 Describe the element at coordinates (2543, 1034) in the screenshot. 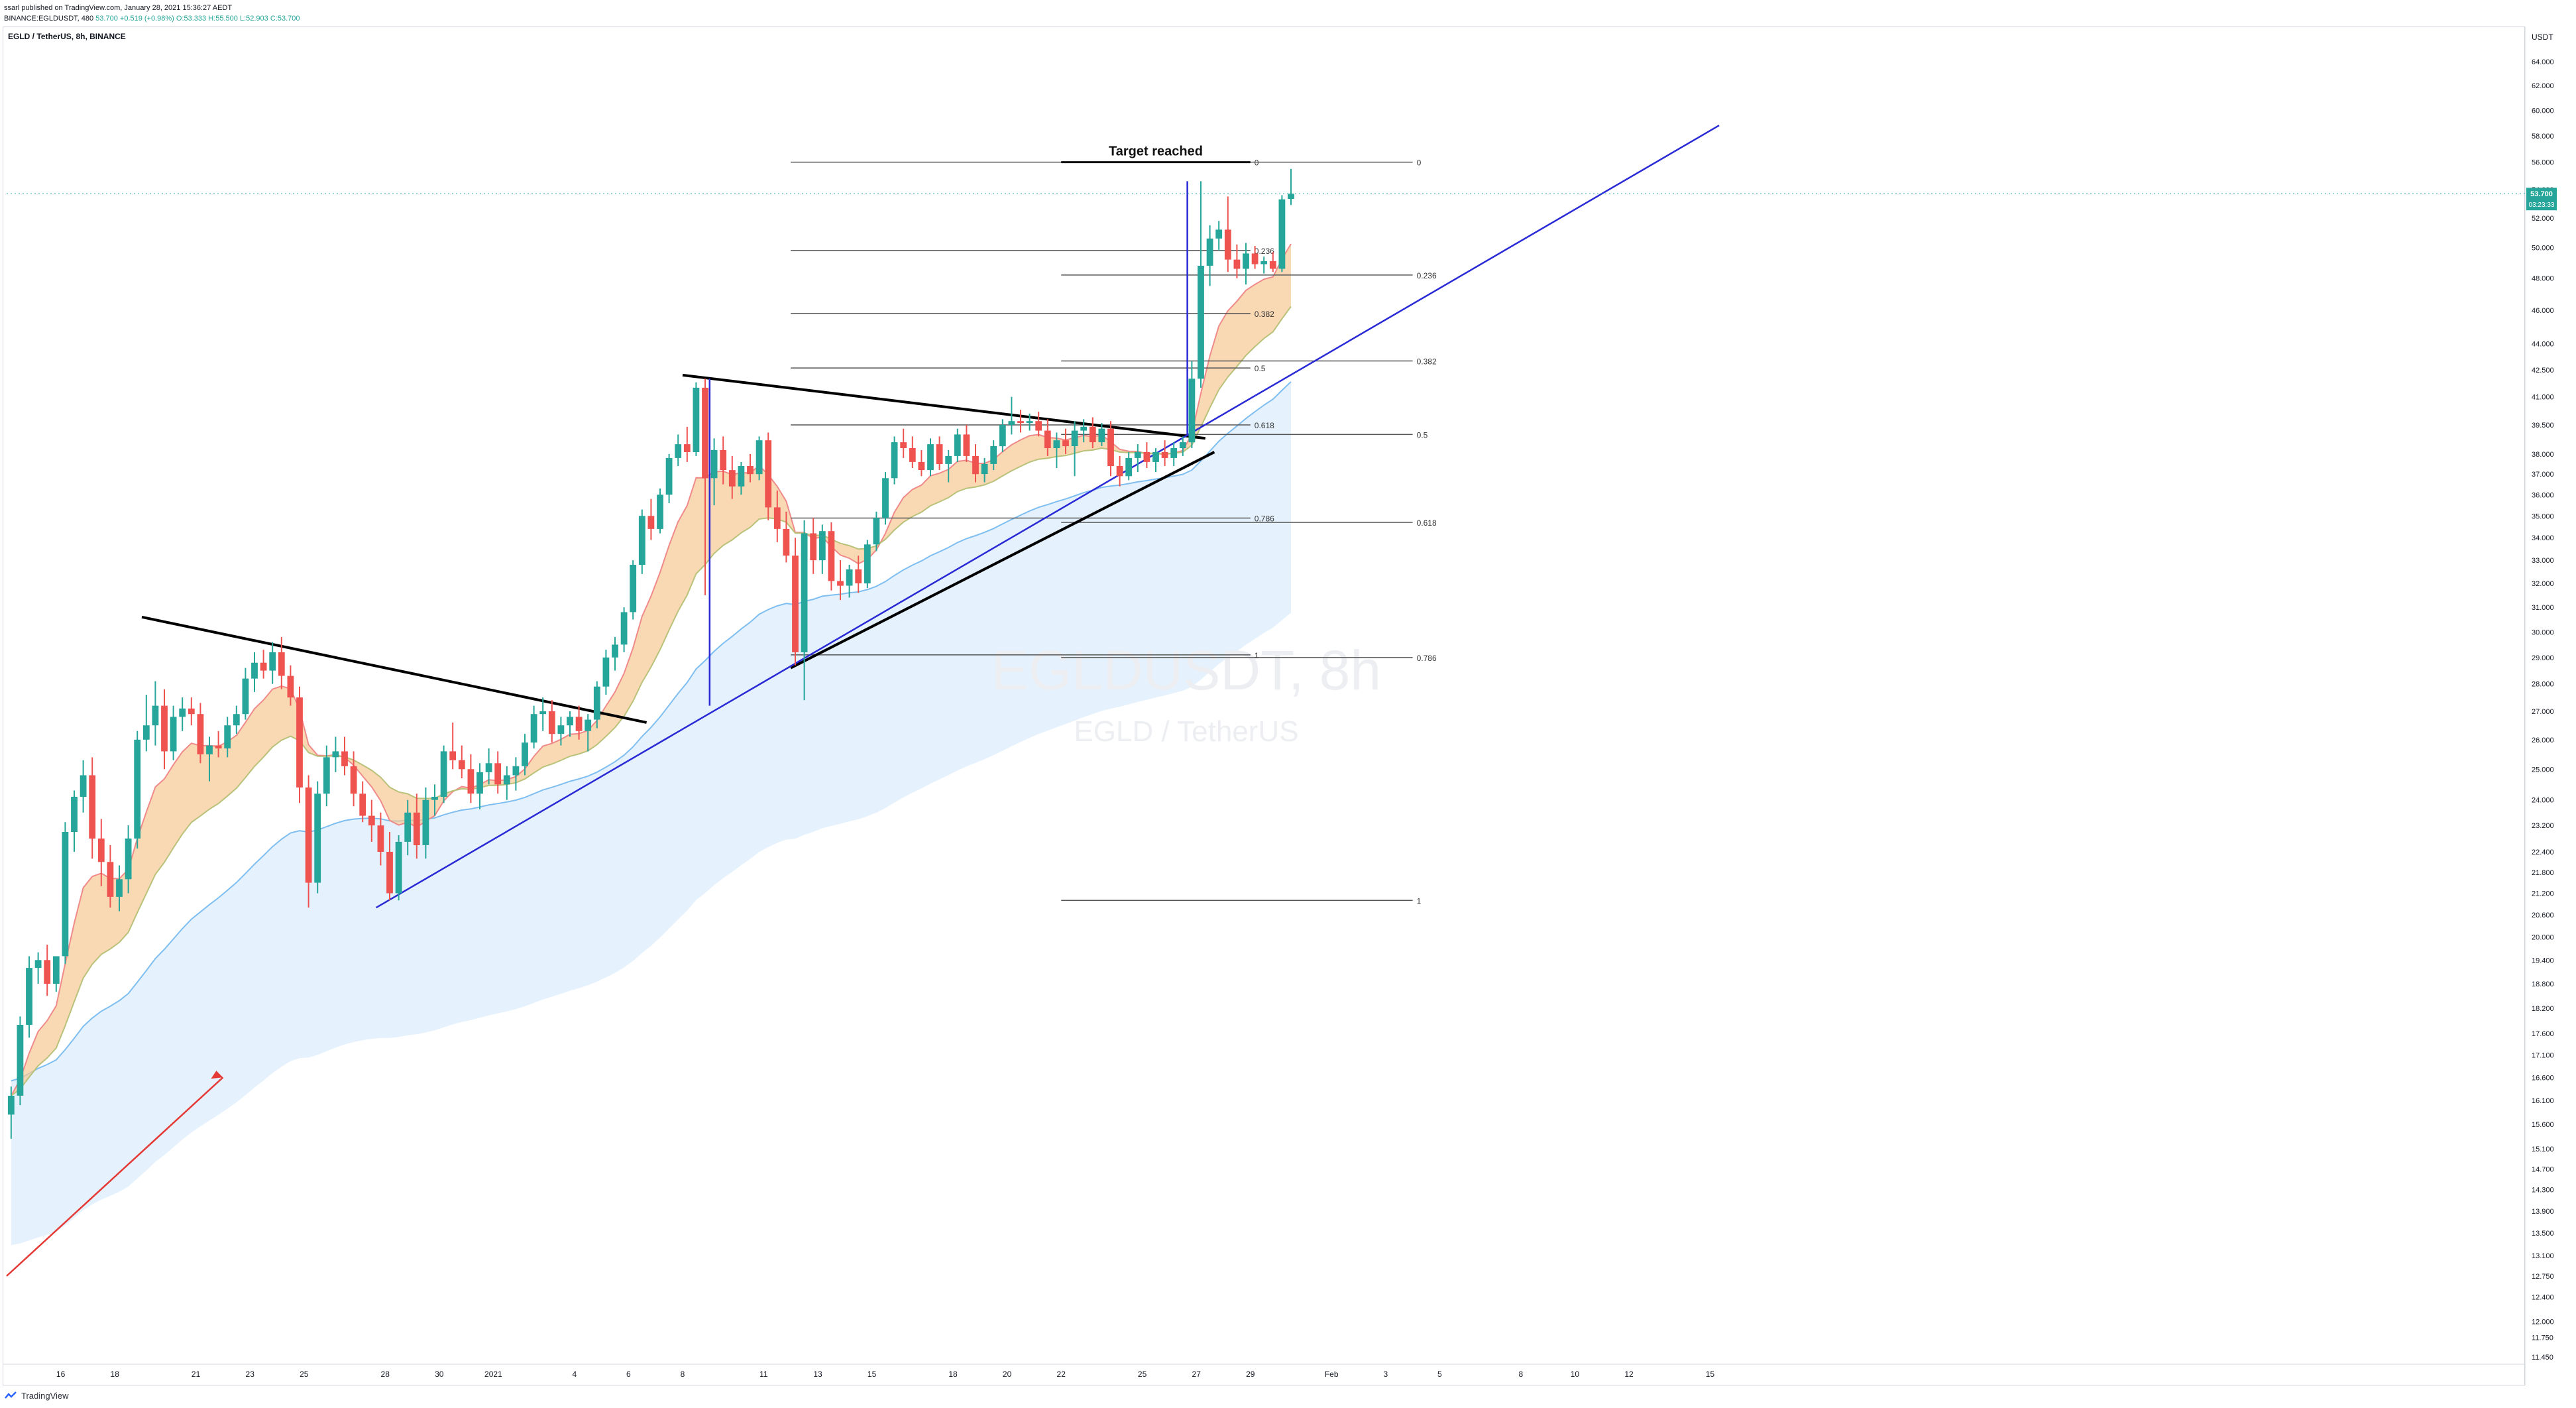

I see `y-tick-label: 17.600` at that location.